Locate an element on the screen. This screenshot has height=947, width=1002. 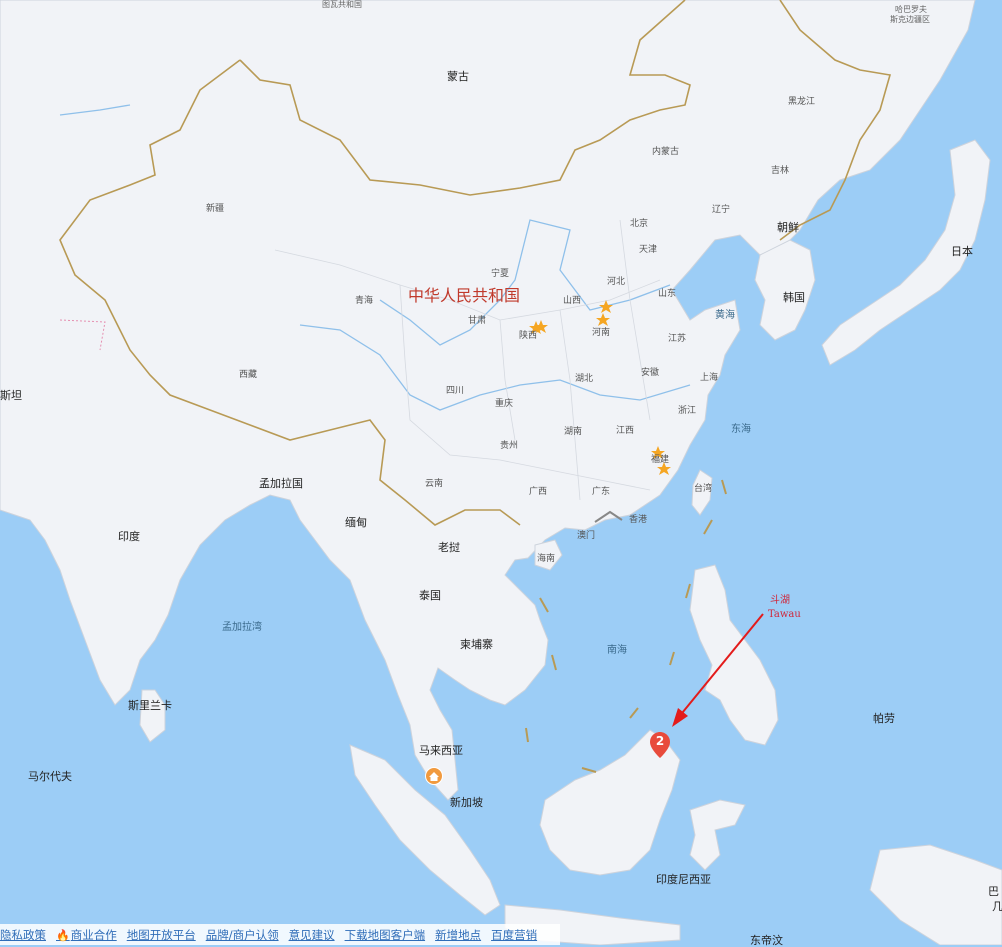
label-south-sea: 南海 is located at coordinates (617, 650).